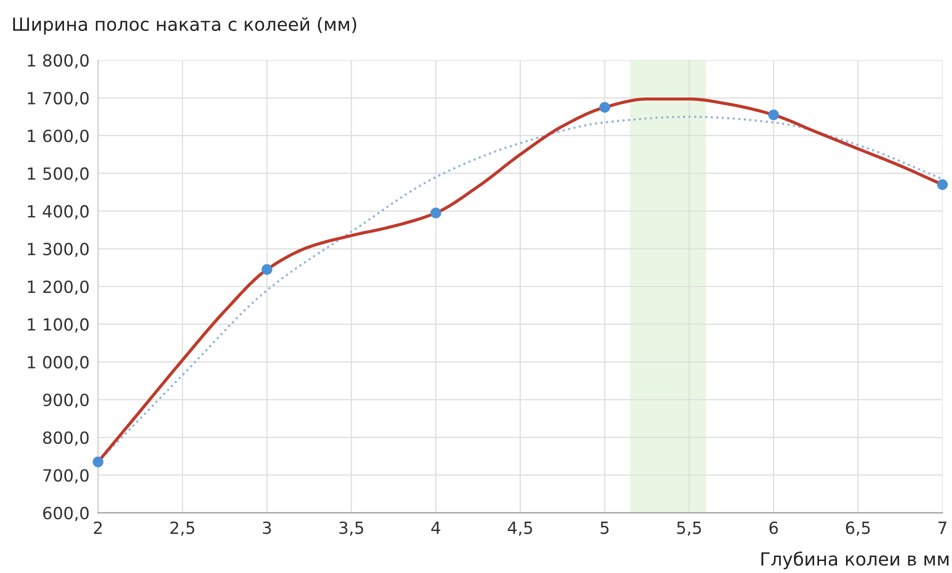 Image resolution: width=952 pixels, height=573 pixels. What do you see at coordinates (58, 287) in the screenshot?
I see `y-tick-label: 1 200,0` at bounding box center [58, 287].